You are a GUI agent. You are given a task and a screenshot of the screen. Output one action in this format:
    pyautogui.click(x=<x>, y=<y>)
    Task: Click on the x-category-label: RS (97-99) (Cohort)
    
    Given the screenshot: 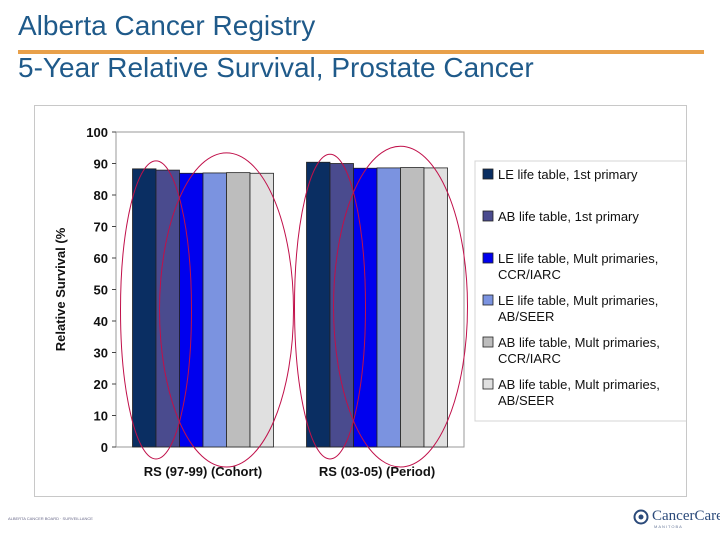 What is the action you would take?
    pyautogui.click(x=203, y=471)
    